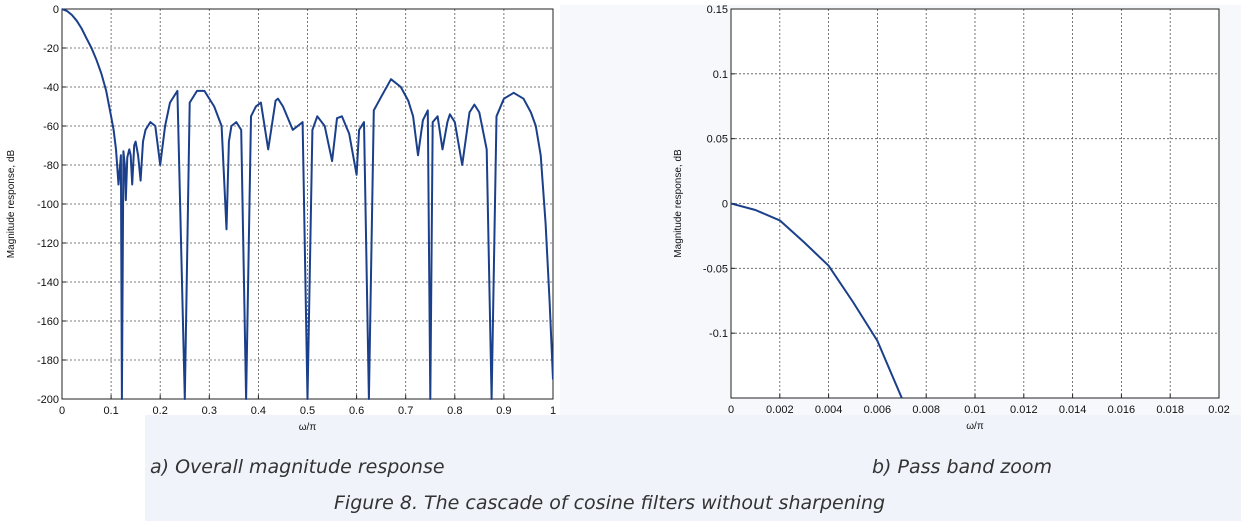  I want to click on x-tick-label: 0.018, so click(1170, 410).